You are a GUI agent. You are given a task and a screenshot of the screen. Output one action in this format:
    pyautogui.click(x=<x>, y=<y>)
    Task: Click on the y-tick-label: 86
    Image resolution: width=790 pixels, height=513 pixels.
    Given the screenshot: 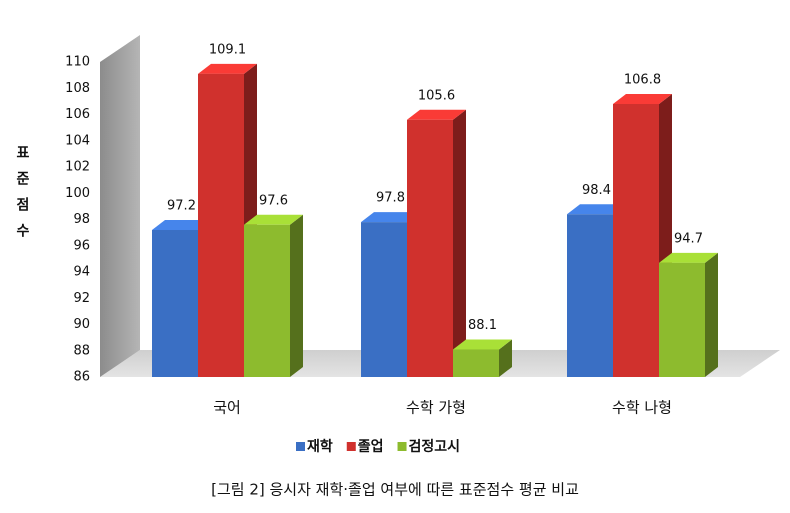 What is the action you would take?
    pyautogui.click(x=81, y=377)
    